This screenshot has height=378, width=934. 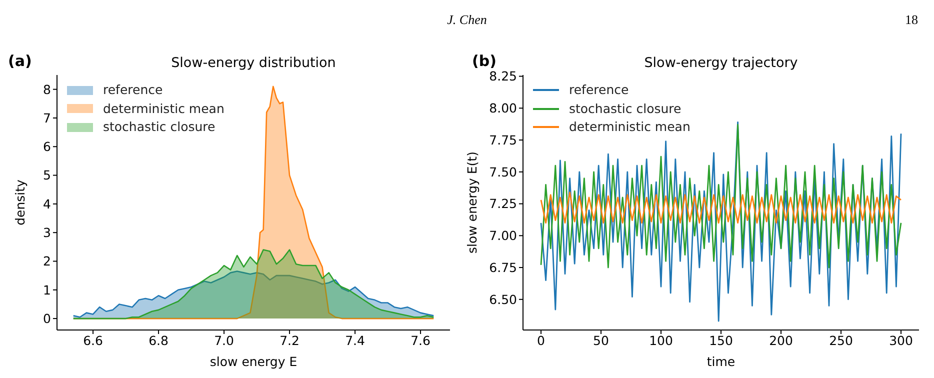 What do you see at coordinates (911, 20) in the screenshot?
I see `text: 18` at bounding box center [911, 20].